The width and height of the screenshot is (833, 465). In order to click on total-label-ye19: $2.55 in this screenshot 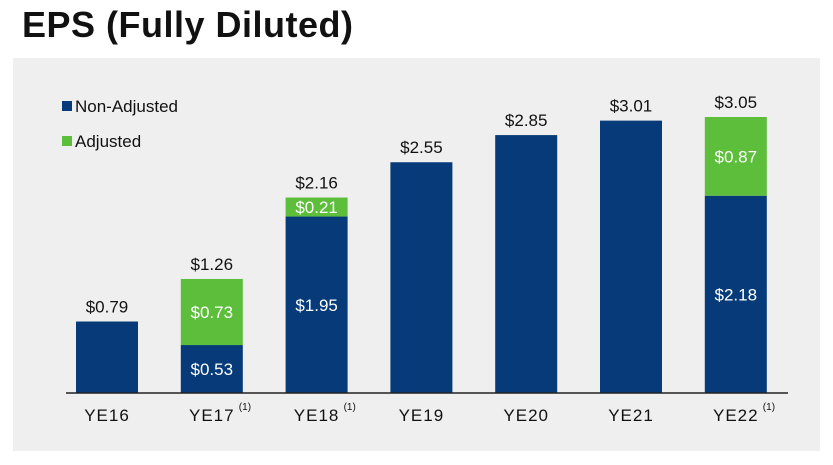, I will do `click(421, 147)`.